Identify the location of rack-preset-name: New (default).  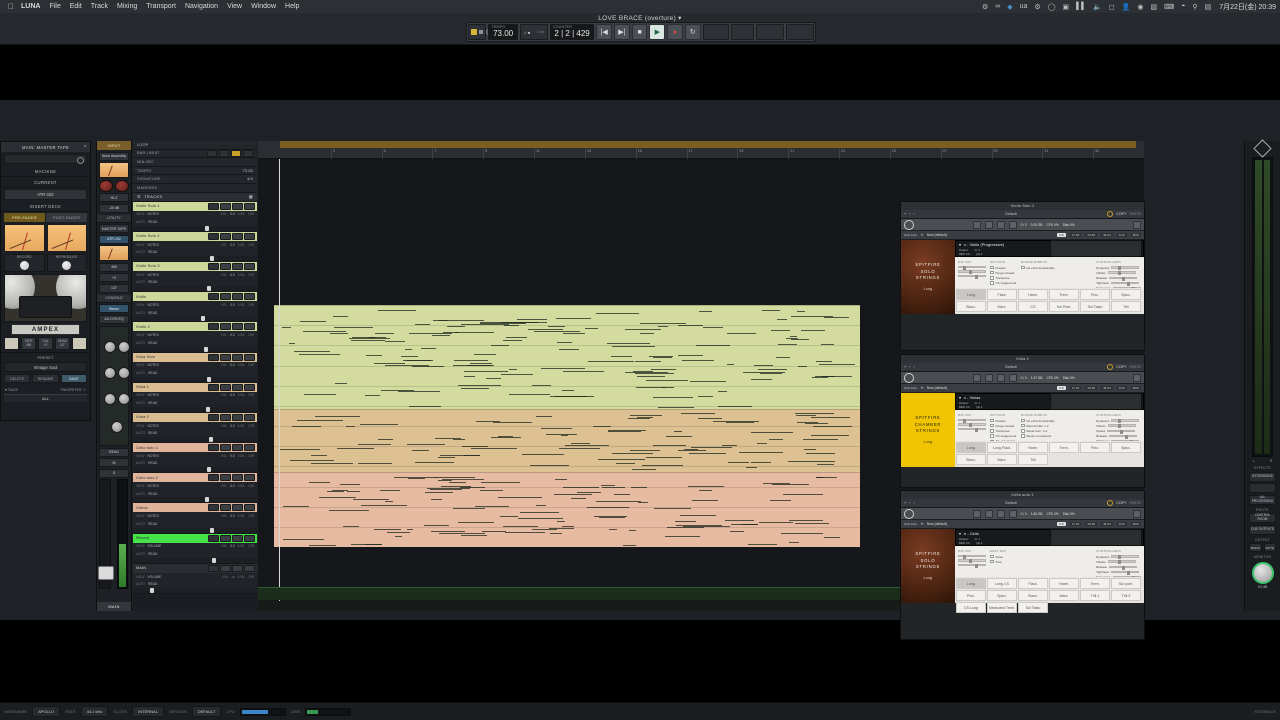
(936, 235).